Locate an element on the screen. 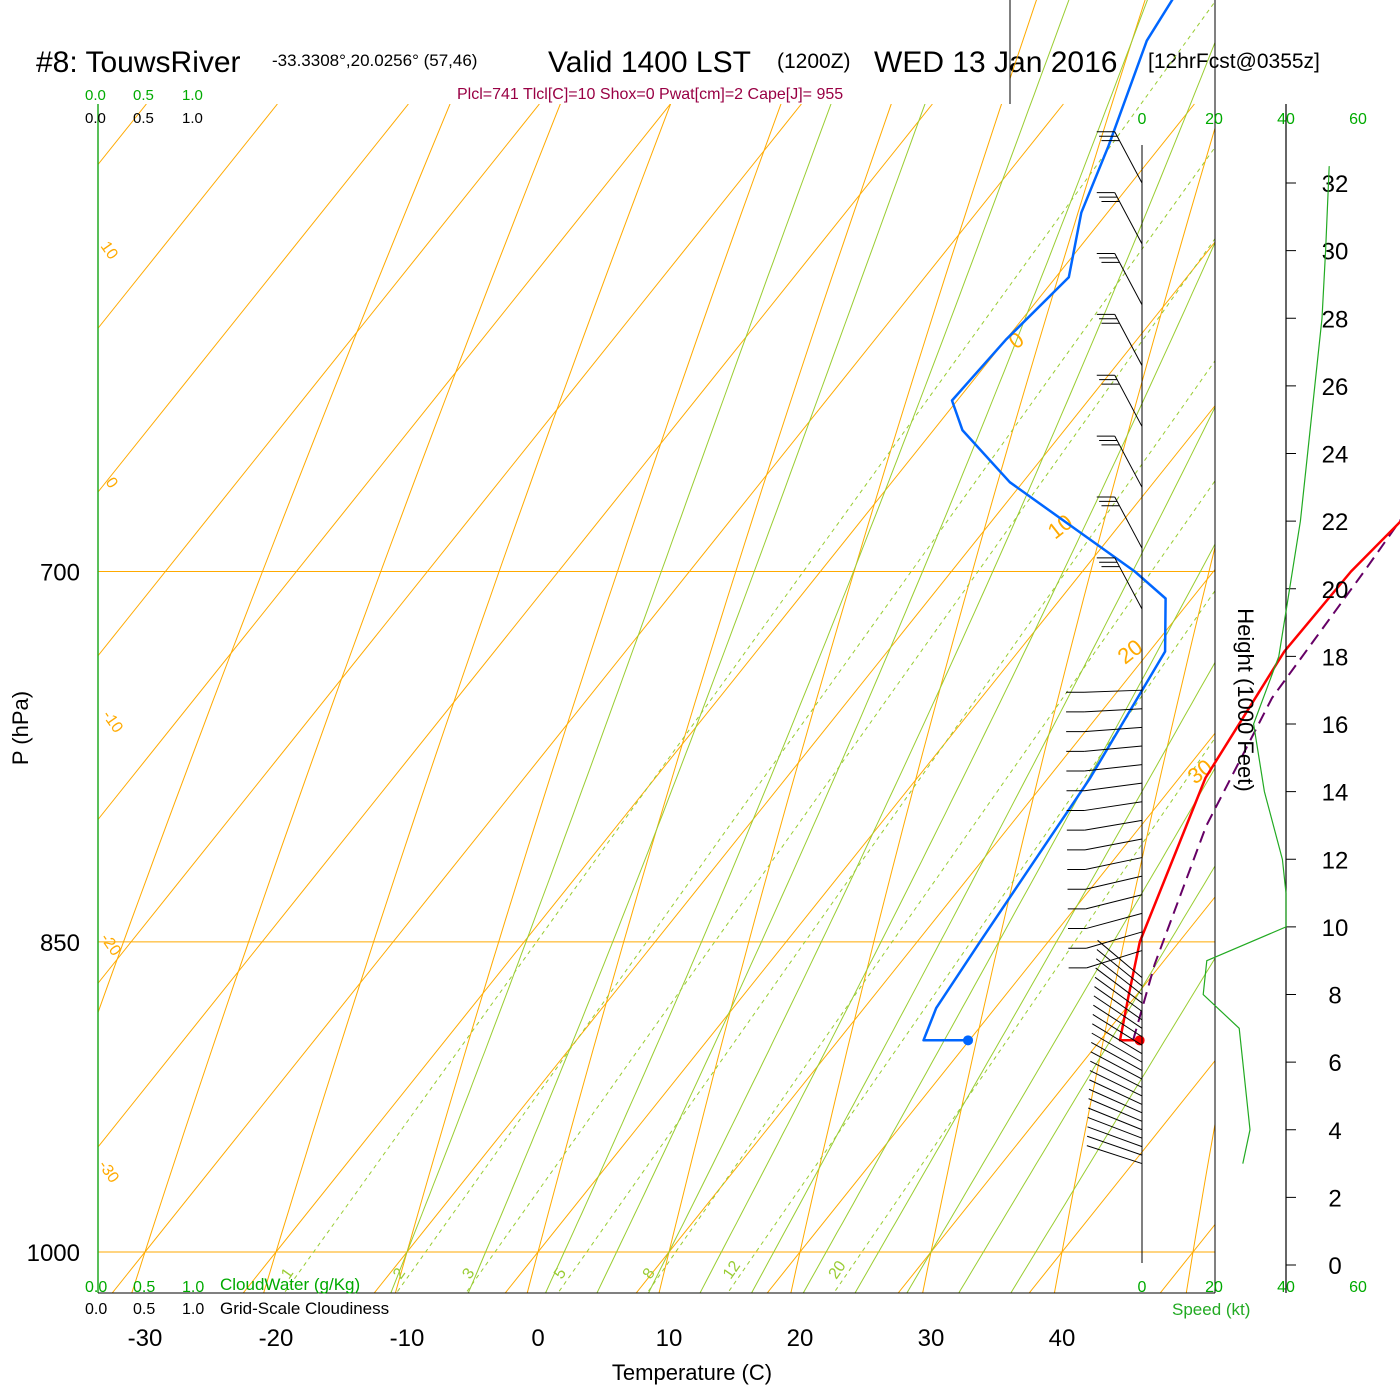  height-tick-label: 0 is located at coordinates (1334, 1266).